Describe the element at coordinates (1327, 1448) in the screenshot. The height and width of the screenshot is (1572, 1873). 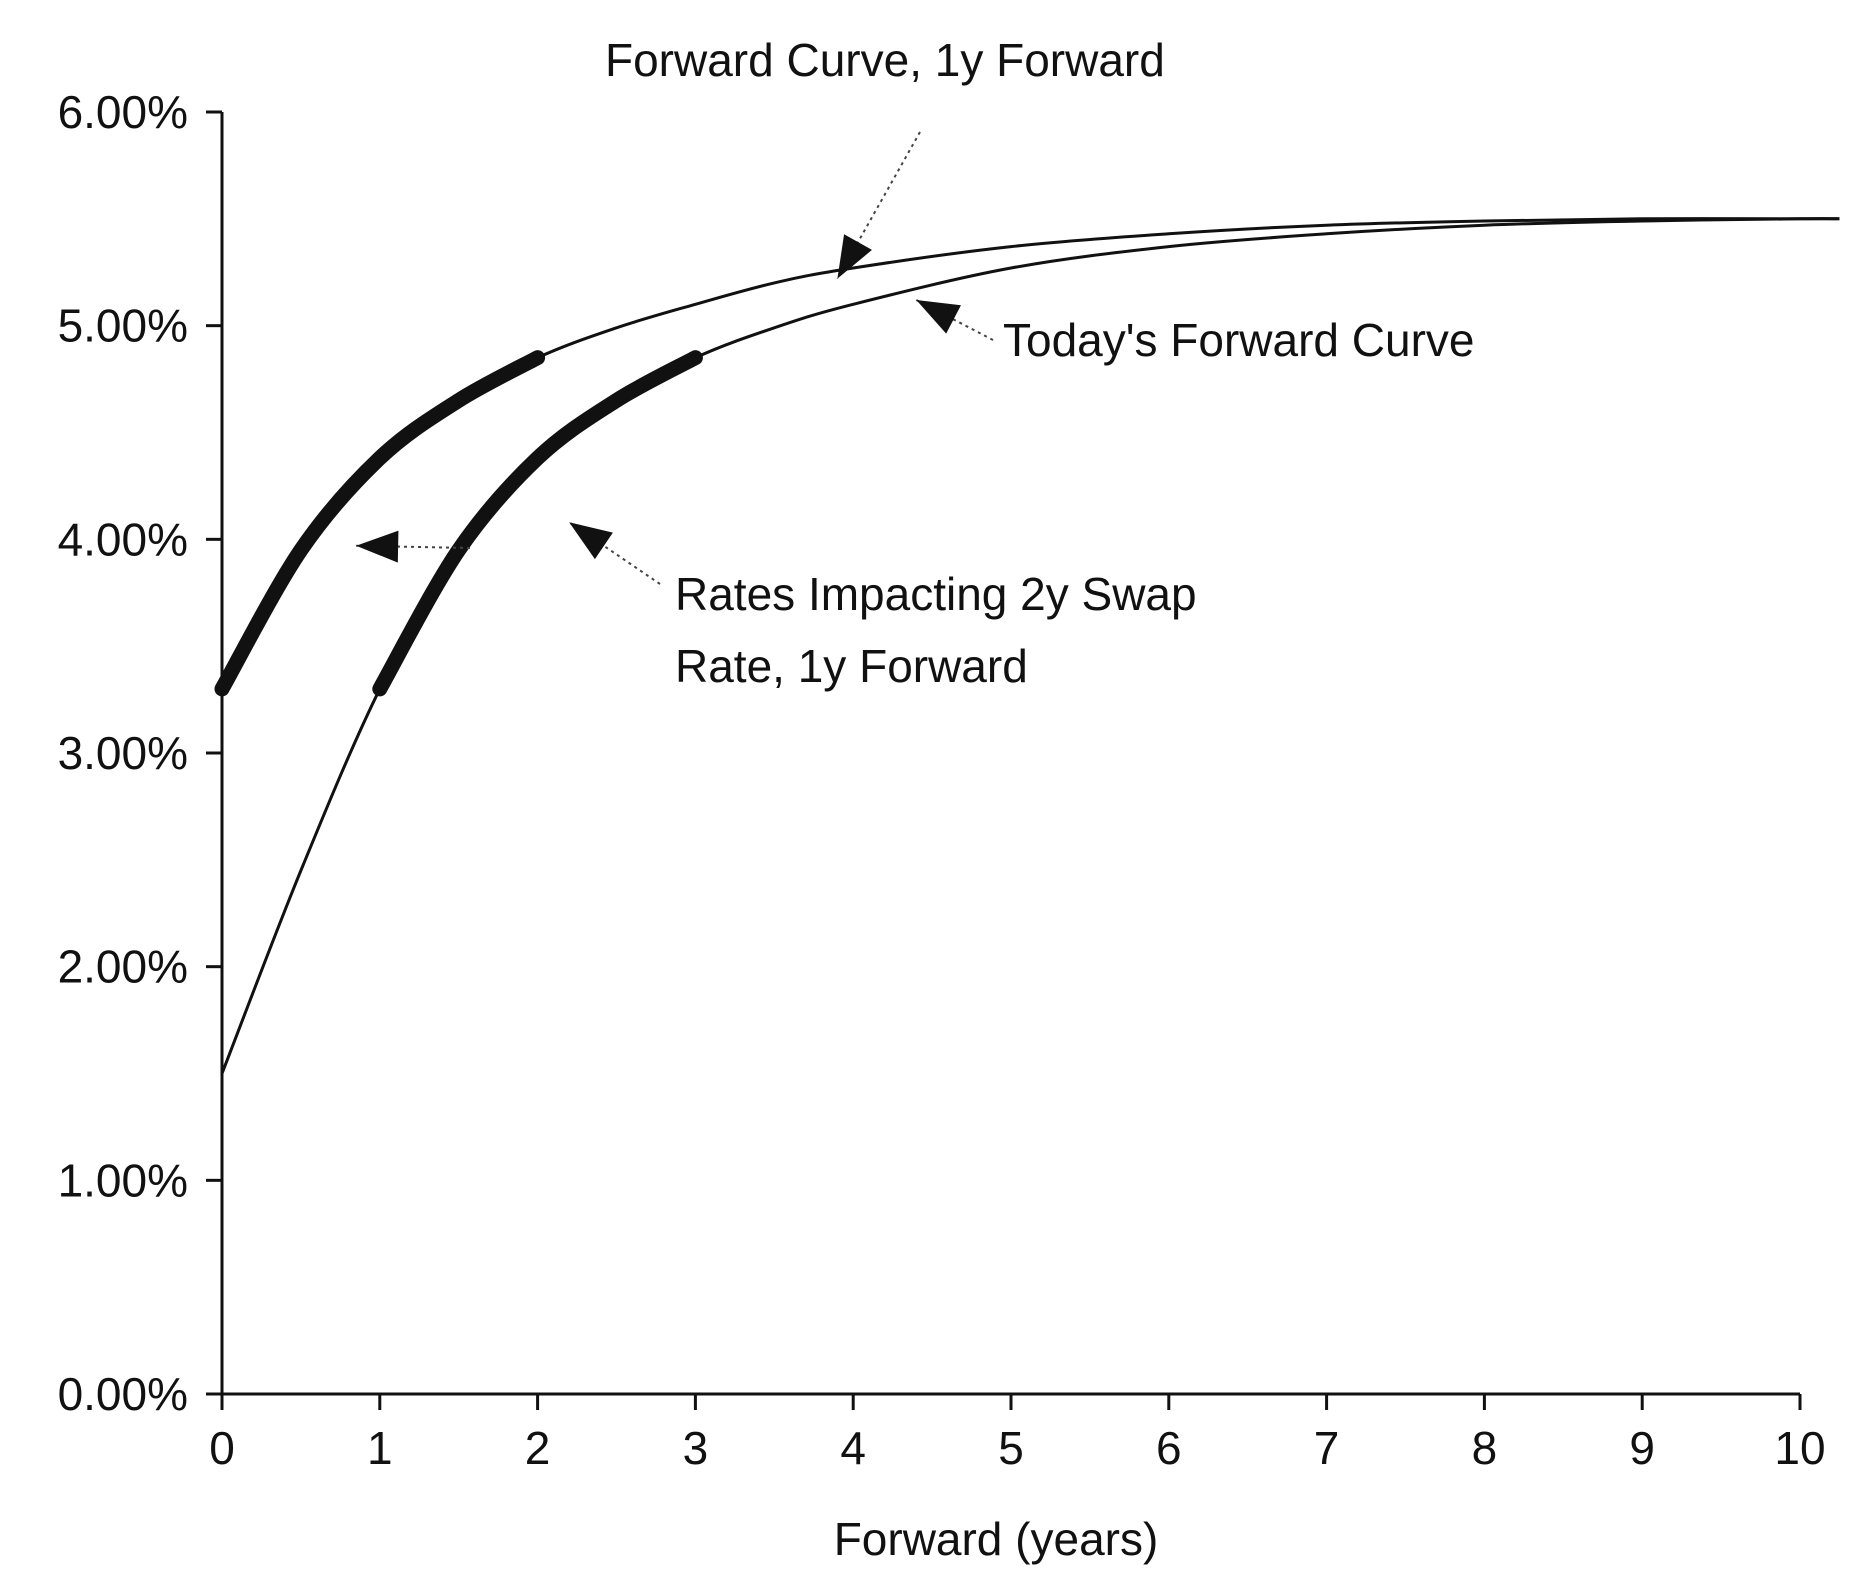
I see `x-tick-label: 7` at that location.